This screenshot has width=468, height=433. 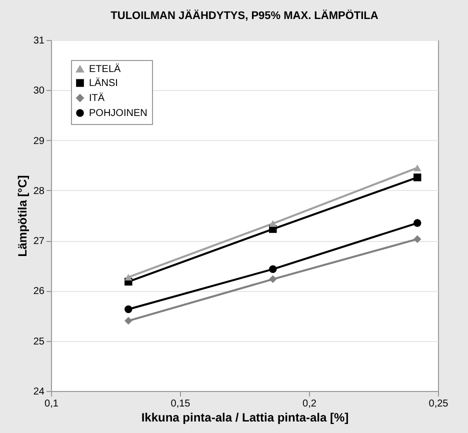 I want to click on x-axis-title: Ikkuna pinta-ala / Lattia pinta-ala [%], so click(x=245, y=417).